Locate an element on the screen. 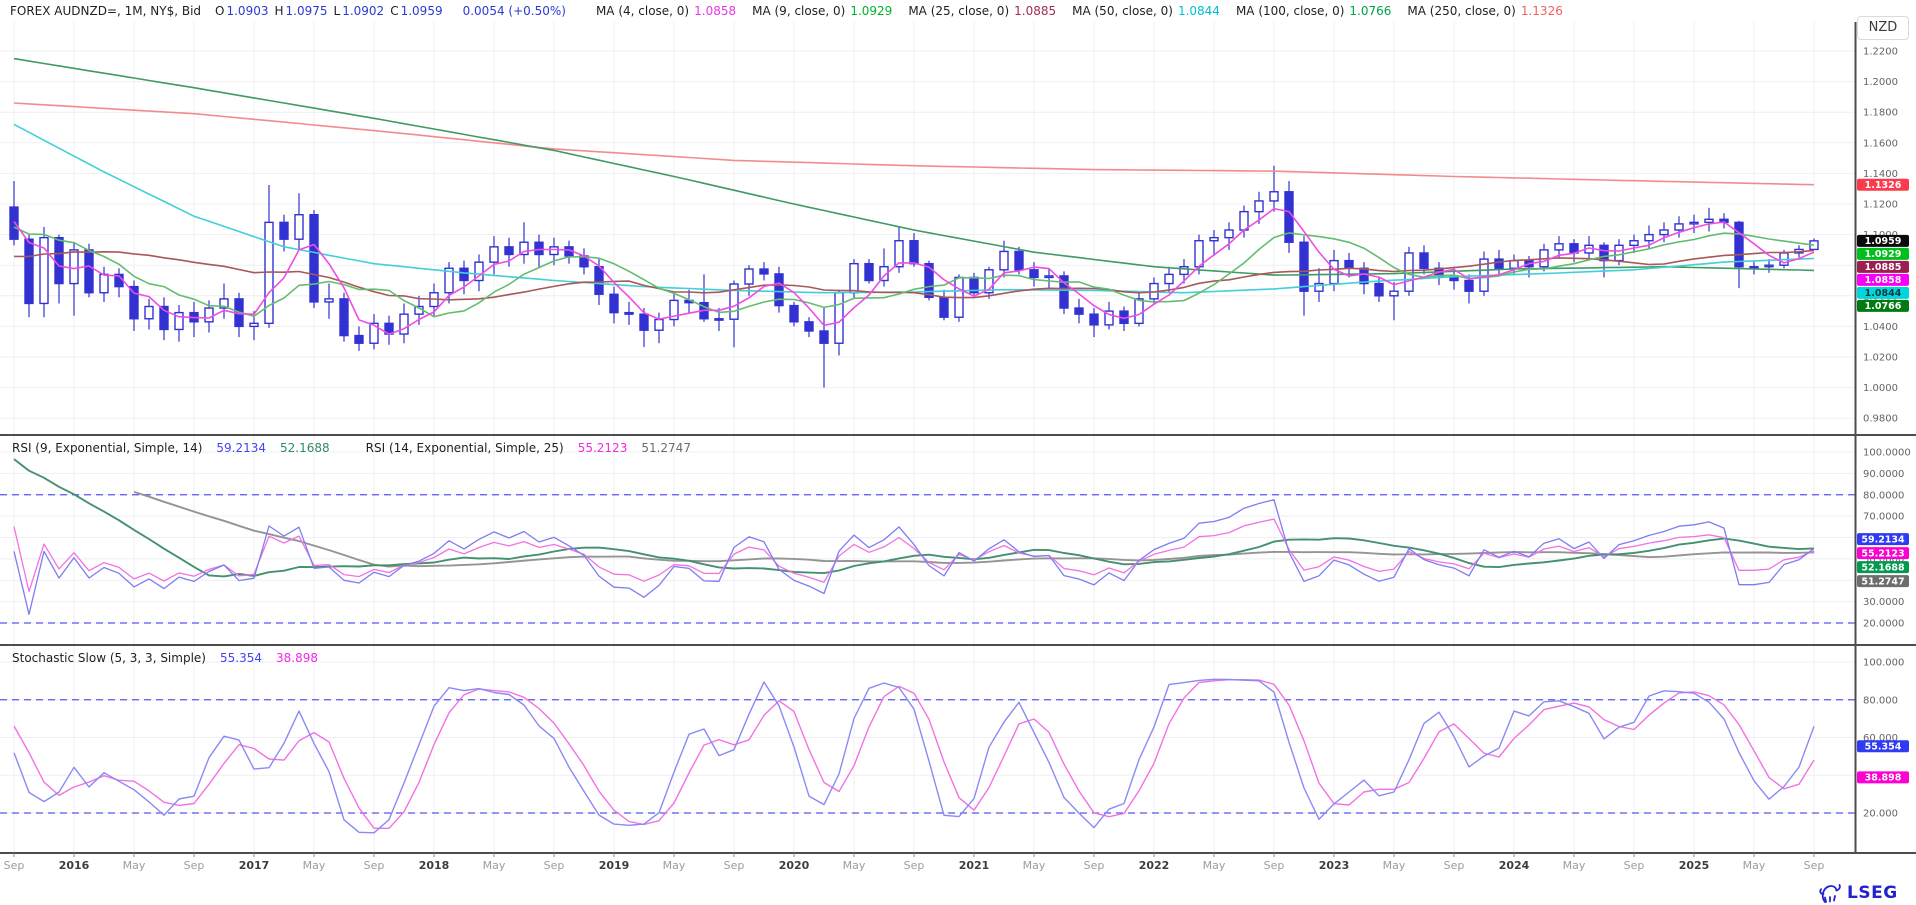 The width and height of the screenshot is (1916, 905). axis-badge: 52.1688 is located at coordinates (1883, 567).